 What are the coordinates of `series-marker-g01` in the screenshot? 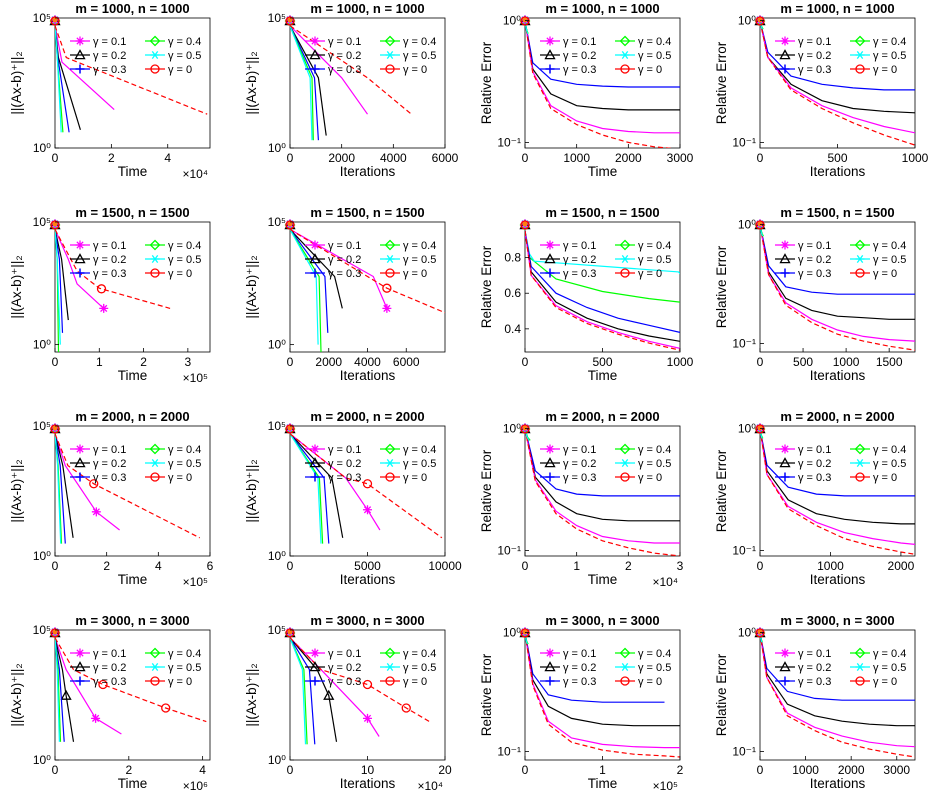 It's located at (387, 308).